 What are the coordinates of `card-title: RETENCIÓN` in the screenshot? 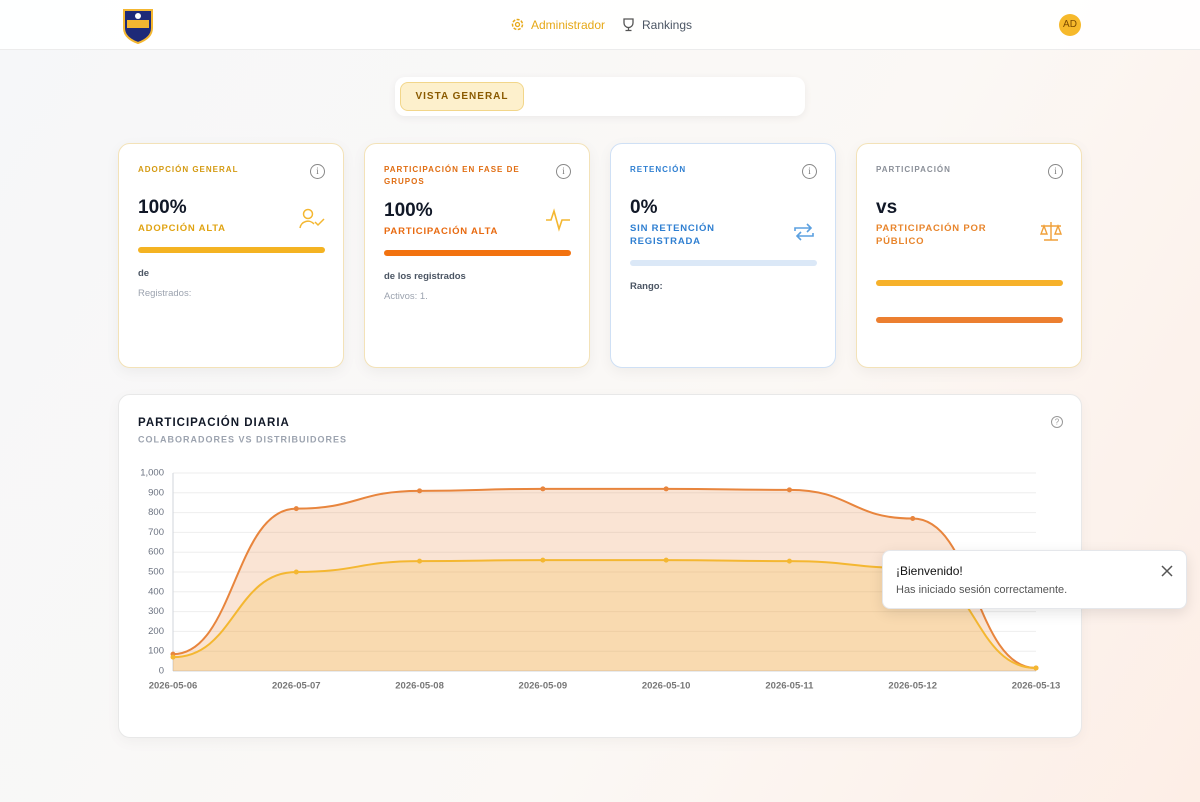 It's located at (658, 169).